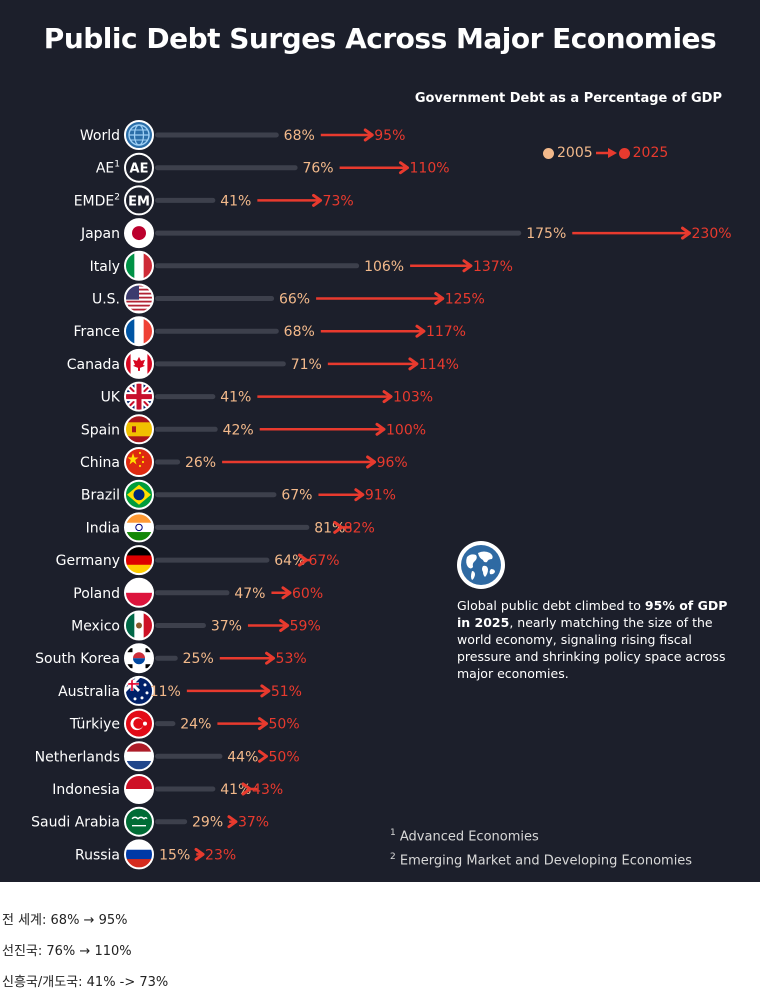 The height and width of the screenshot is (998, 760). Describe the element at coordinates (100, 496) in the screenshot. I see `category-label: Brazil` at that location.